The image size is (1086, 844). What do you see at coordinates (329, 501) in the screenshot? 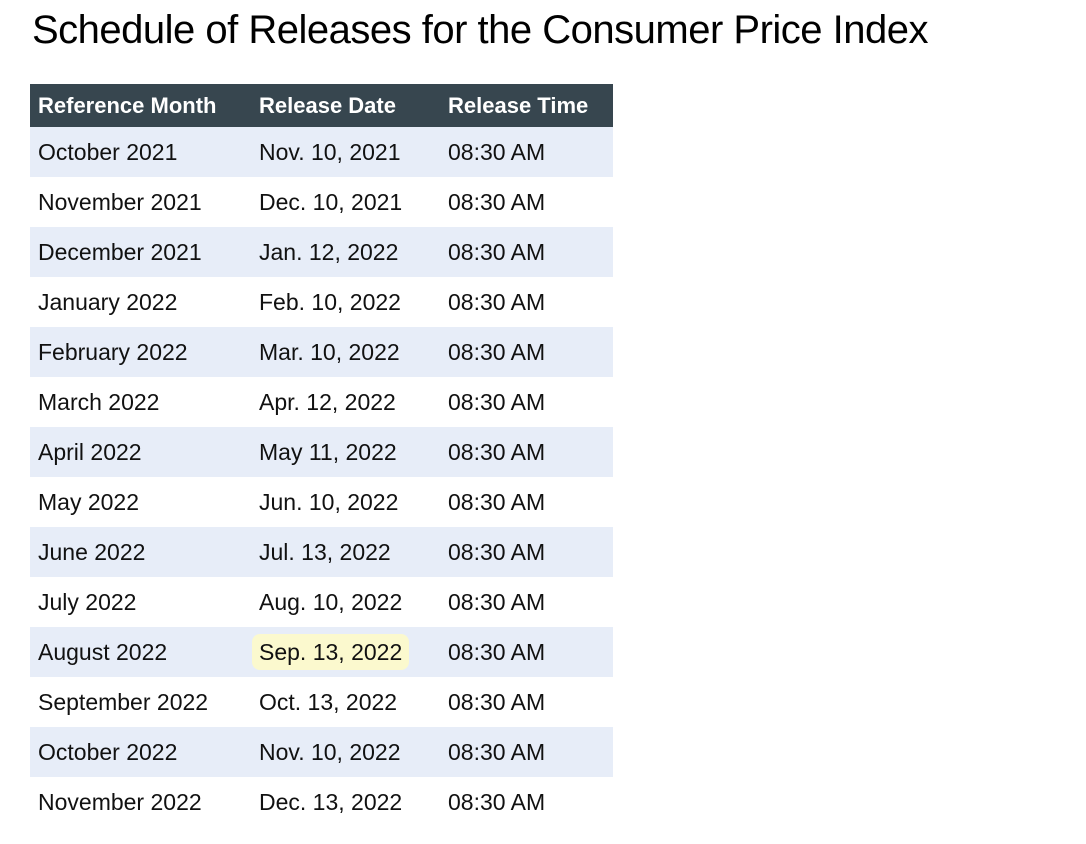
I see `cell-release-date: Jun. 10, 2022` at bounding box center [329, 501].